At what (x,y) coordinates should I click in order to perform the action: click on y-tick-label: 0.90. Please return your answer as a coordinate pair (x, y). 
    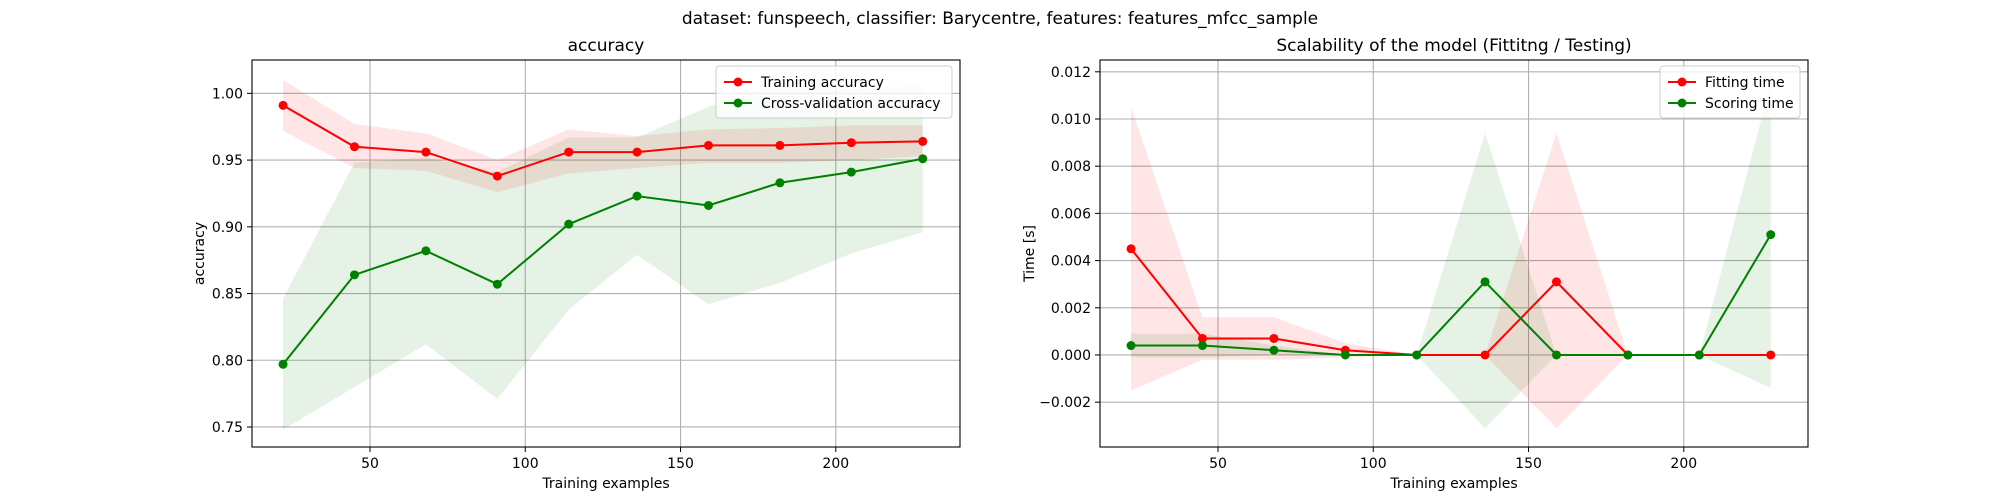
    Looking at the image, I should click on (227, 228).